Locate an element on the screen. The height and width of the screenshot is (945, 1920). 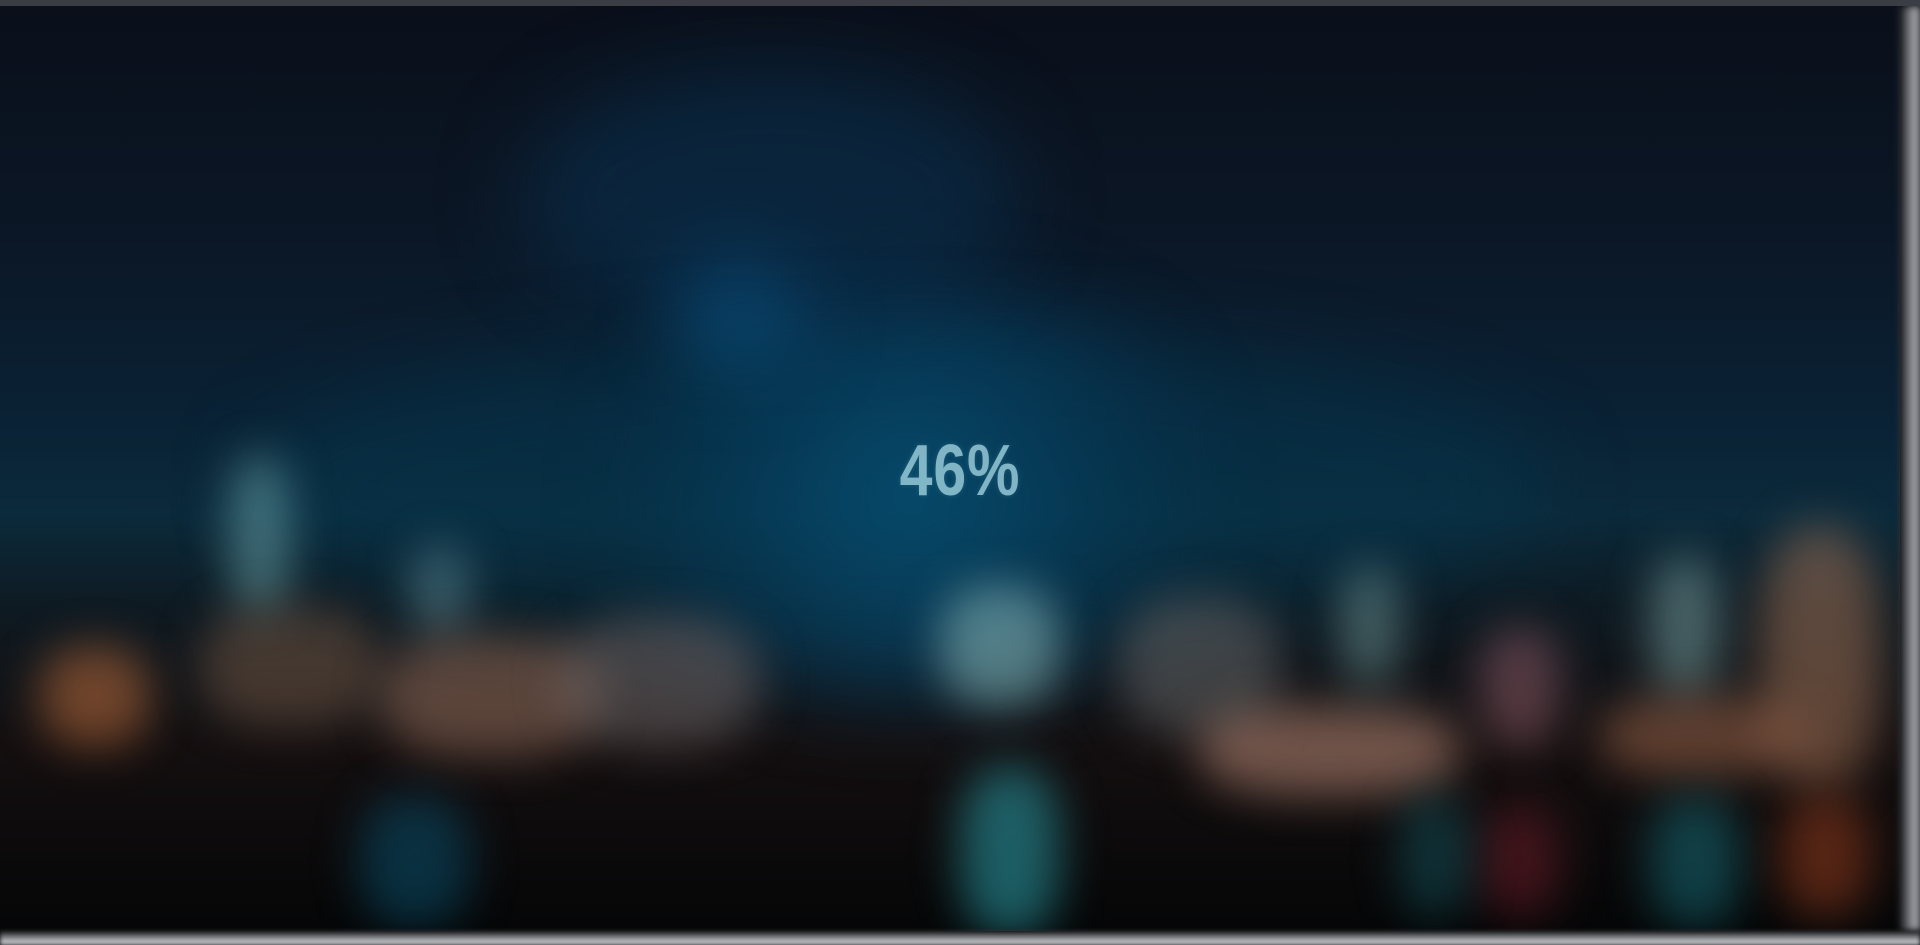
right-window-edge is located at coordinates (1910, 468).